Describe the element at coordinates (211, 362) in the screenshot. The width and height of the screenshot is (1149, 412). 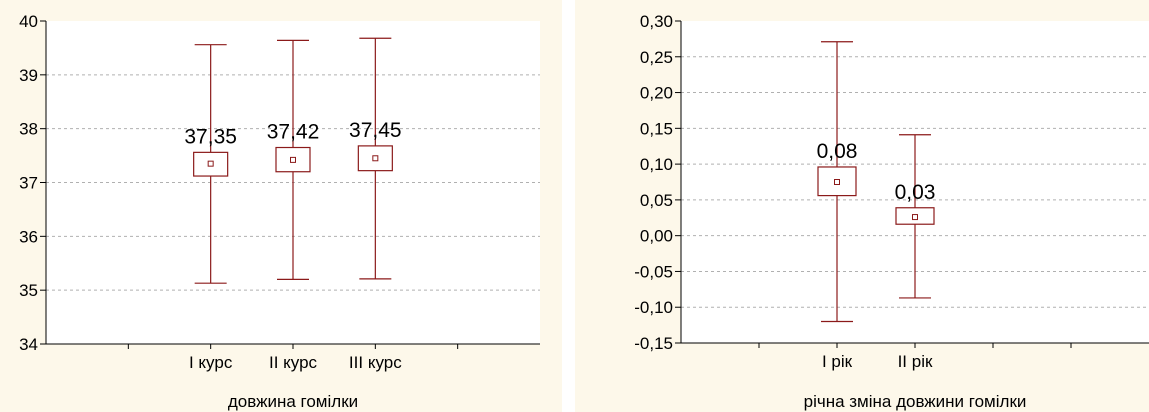
I see `x-tick-label: I курс` at that location.